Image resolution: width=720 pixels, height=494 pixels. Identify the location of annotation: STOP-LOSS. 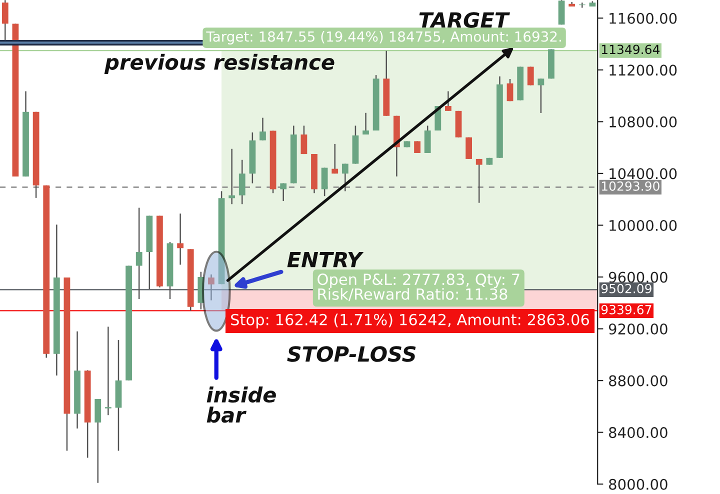
(351, 354).